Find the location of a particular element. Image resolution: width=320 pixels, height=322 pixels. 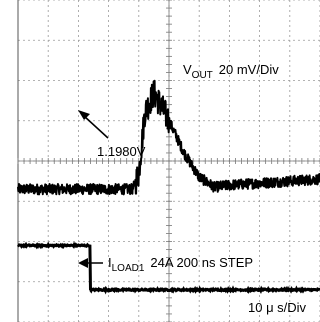

iload-step-label: ILOAD1 24A 200 ns STEP is located at coordinates (180, 264).